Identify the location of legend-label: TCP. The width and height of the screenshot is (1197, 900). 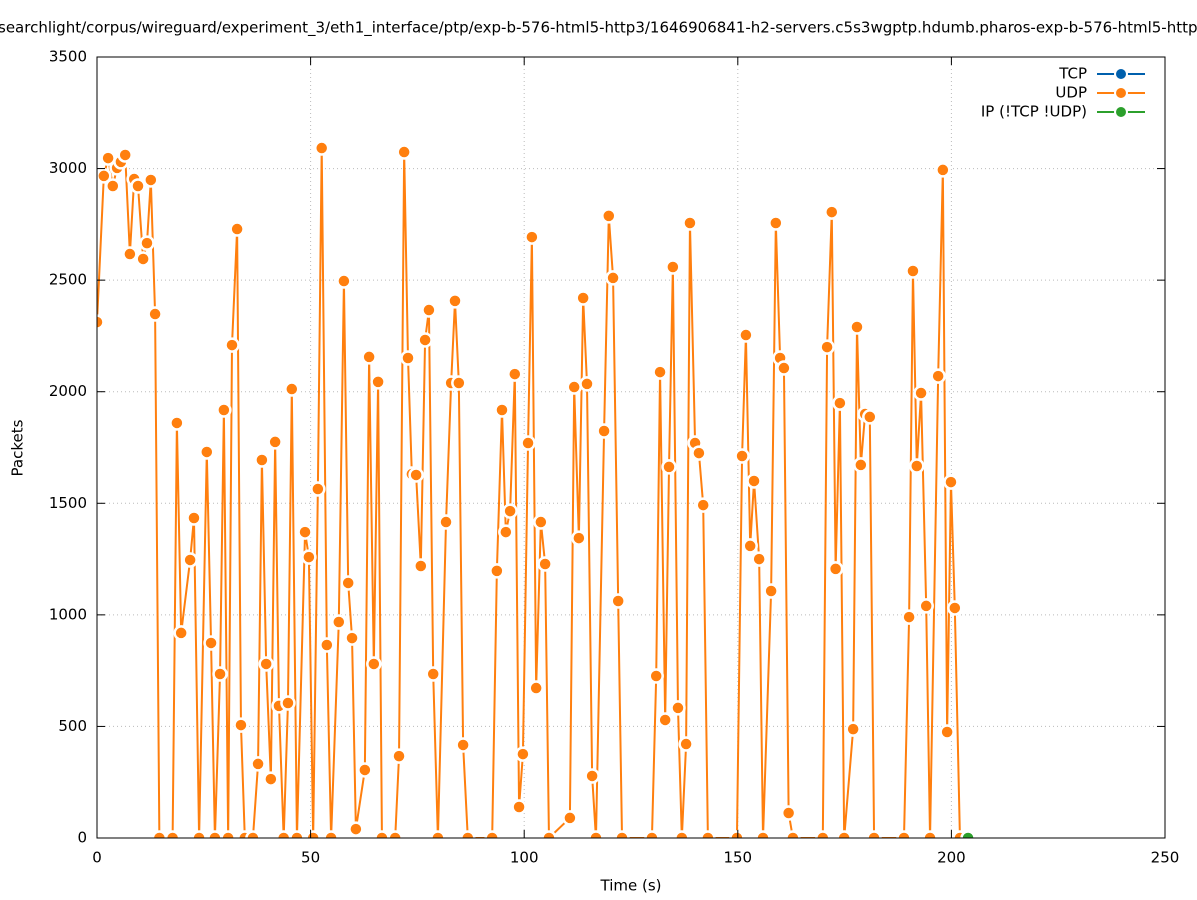
(1072, 74).